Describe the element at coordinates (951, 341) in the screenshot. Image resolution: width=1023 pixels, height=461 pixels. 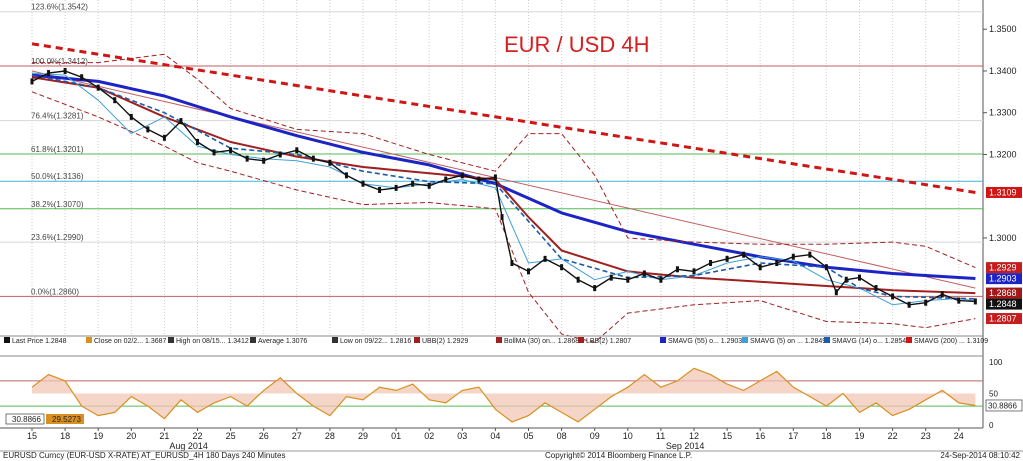
I see `legend-entry: SMAVG (200) ... 1.3109` at that location.